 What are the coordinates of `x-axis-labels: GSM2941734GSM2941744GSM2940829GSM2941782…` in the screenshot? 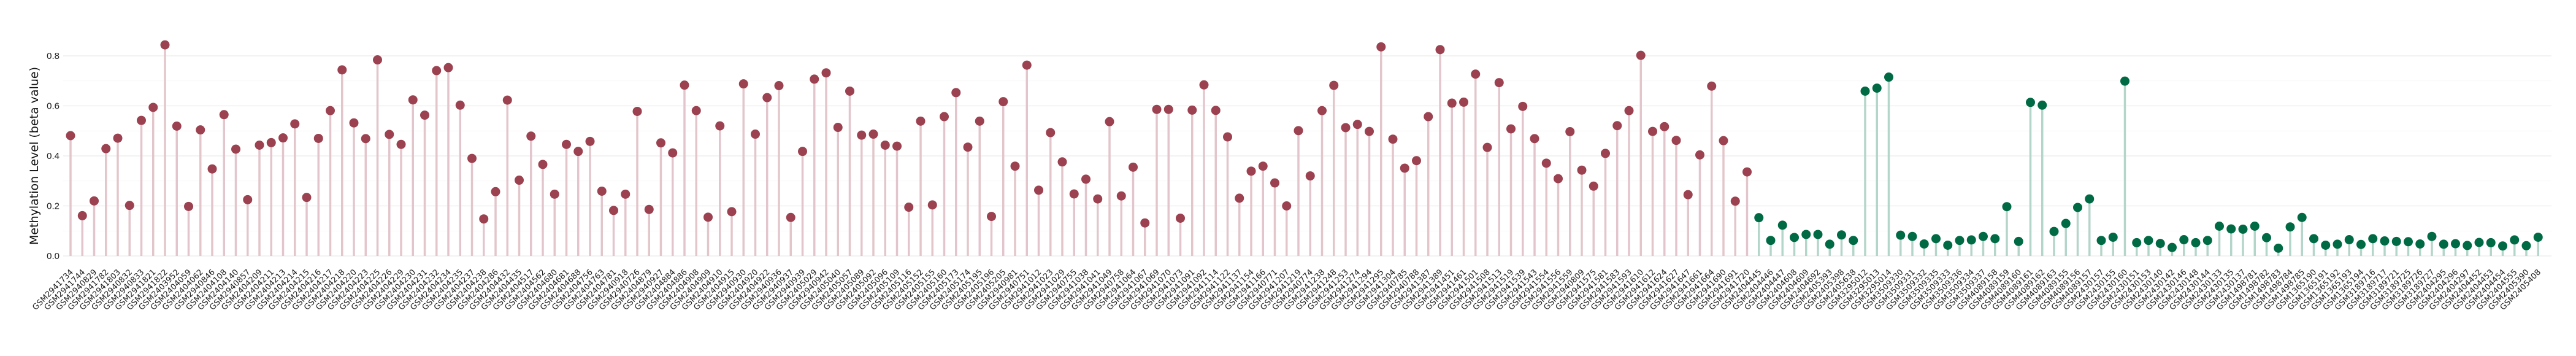 It's located at (1287, 290).